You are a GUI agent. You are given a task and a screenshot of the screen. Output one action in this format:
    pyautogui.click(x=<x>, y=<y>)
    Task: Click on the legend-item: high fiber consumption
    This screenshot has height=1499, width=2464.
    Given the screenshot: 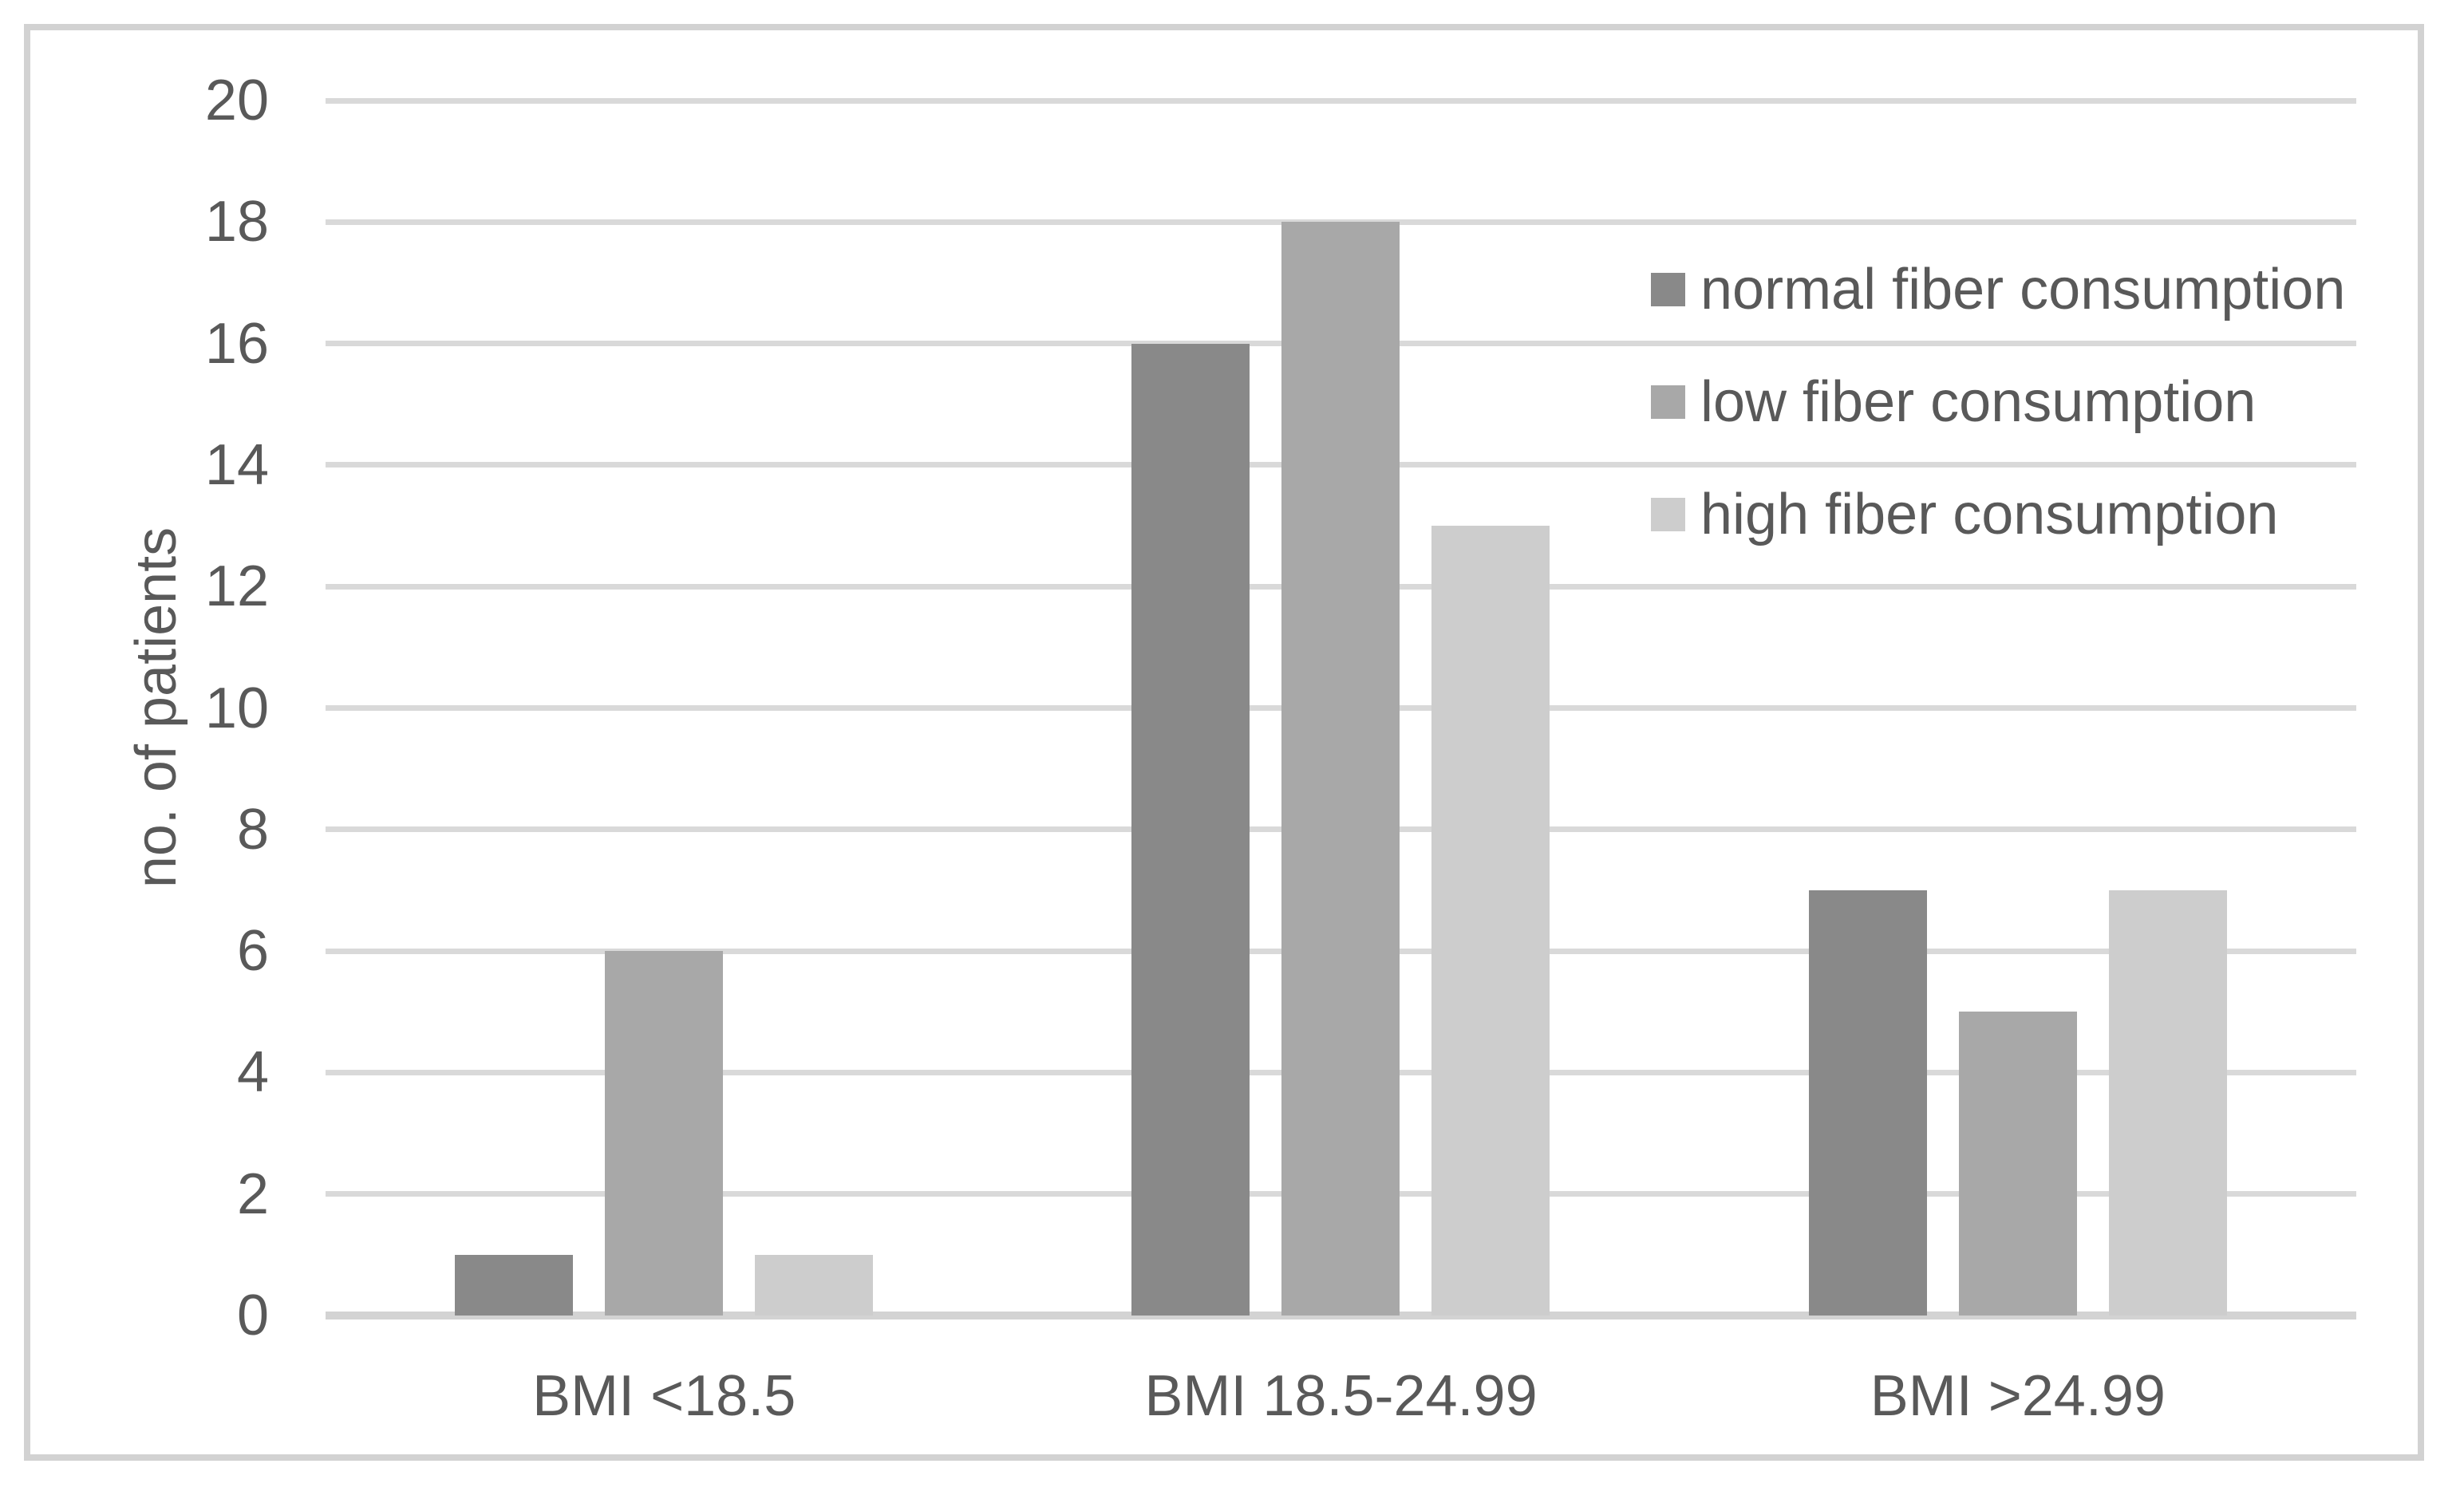 What is the action you would take?
    pyautogui.click(x=1964, y=514)
    